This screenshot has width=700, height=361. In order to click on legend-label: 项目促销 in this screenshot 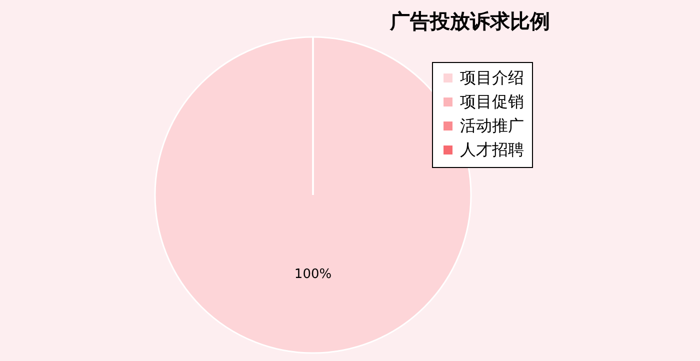, I will do `click(492, 101)`.